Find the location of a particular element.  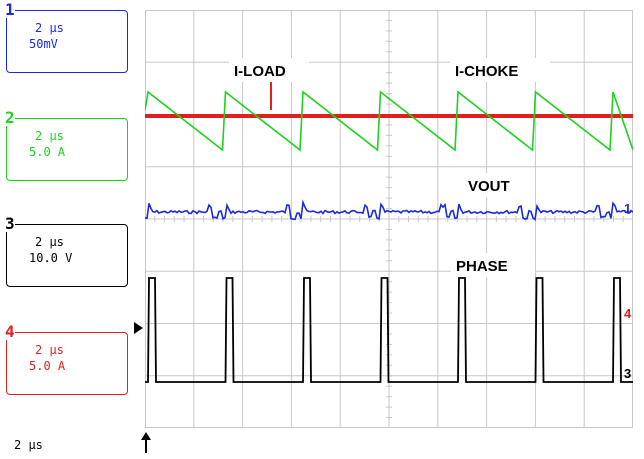

channel-4-number: 4 is located at coordinates (10, 331).